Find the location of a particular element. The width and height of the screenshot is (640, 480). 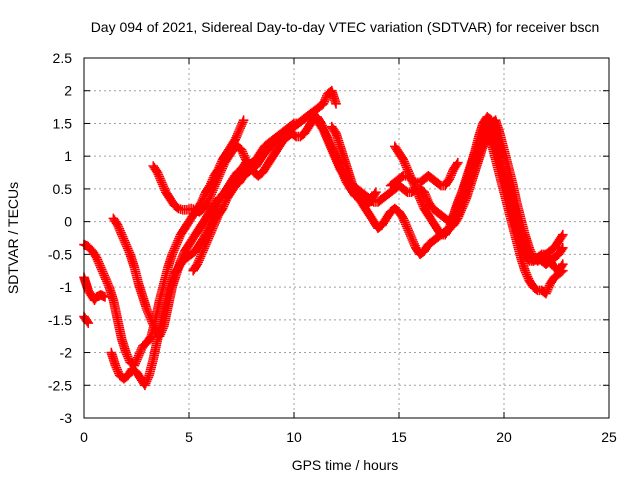

x-tick-label: 15 is located at coordinates (399, 437).